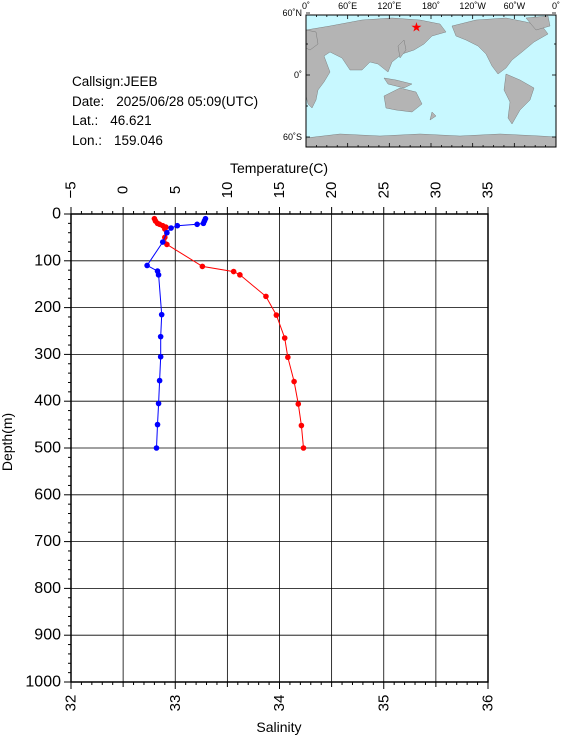 The height and width of the screenshot is (736, 564). What do you see at coordinates (398, 83) in the screenshot?
I see `land-indonesia` at bounding box center [398, 83].